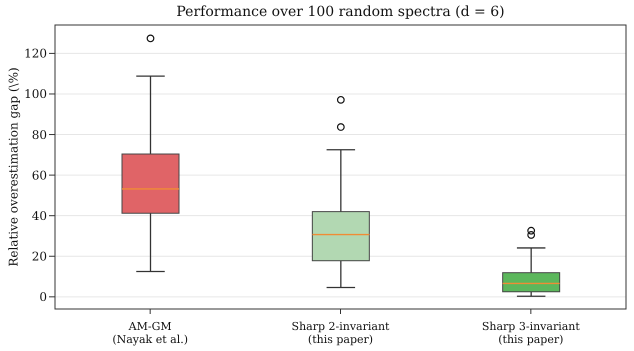 This screenshot has width=634, height=351. Describe the element at coordinates (13, 167) in the screenshot. I see `y-axis-title: Relative overestimation gap (\%)` at that location.